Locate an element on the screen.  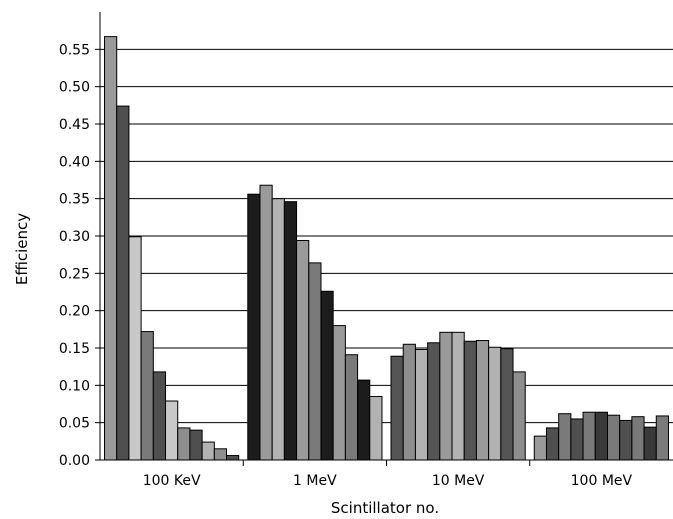
y-tick-label: 0.40 is located at coordinates (74, 162).